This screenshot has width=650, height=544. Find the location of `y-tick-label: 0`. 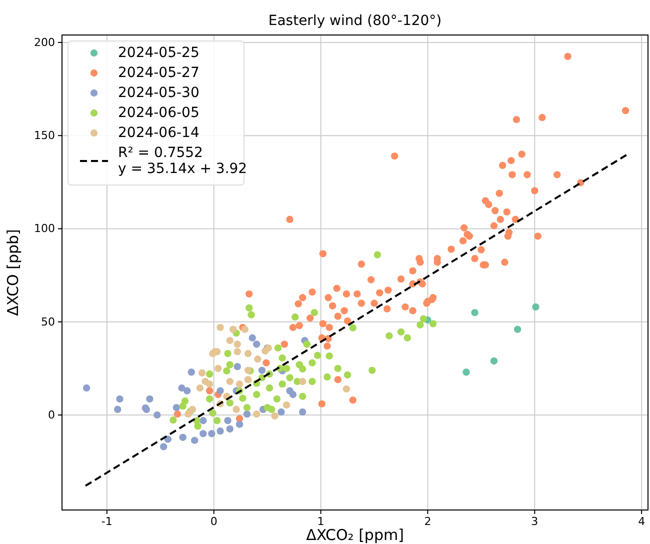

y-tick-label: 0 is located at coordinates (51, 415).